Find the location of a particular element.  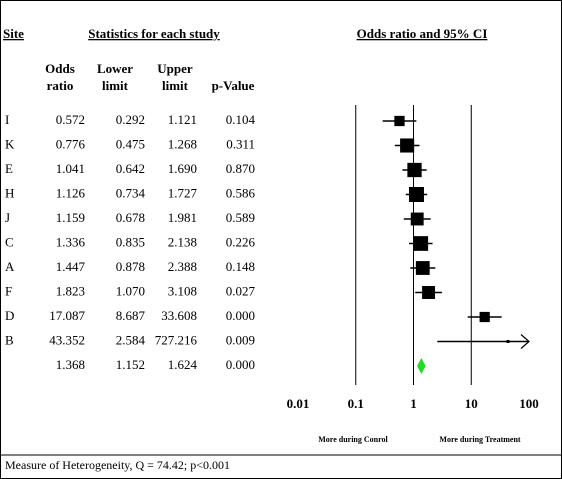

x-tick-label: 0.01 is located at coordinates (298, 403).